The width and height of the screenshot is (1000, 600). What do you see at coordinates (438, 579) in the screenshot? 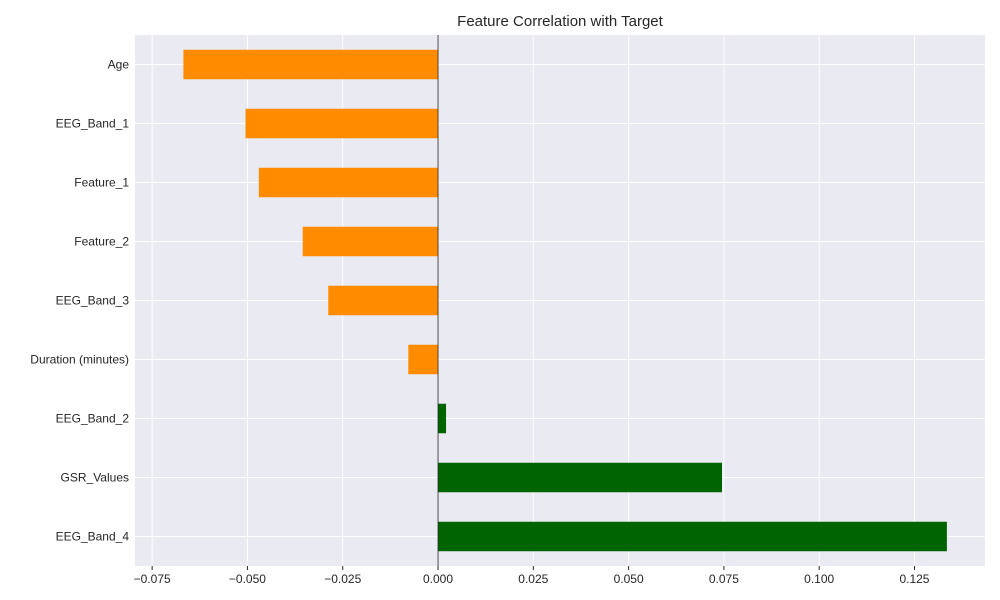
I see `x-tick-label: 0.000` at bounding box center [438, 579].